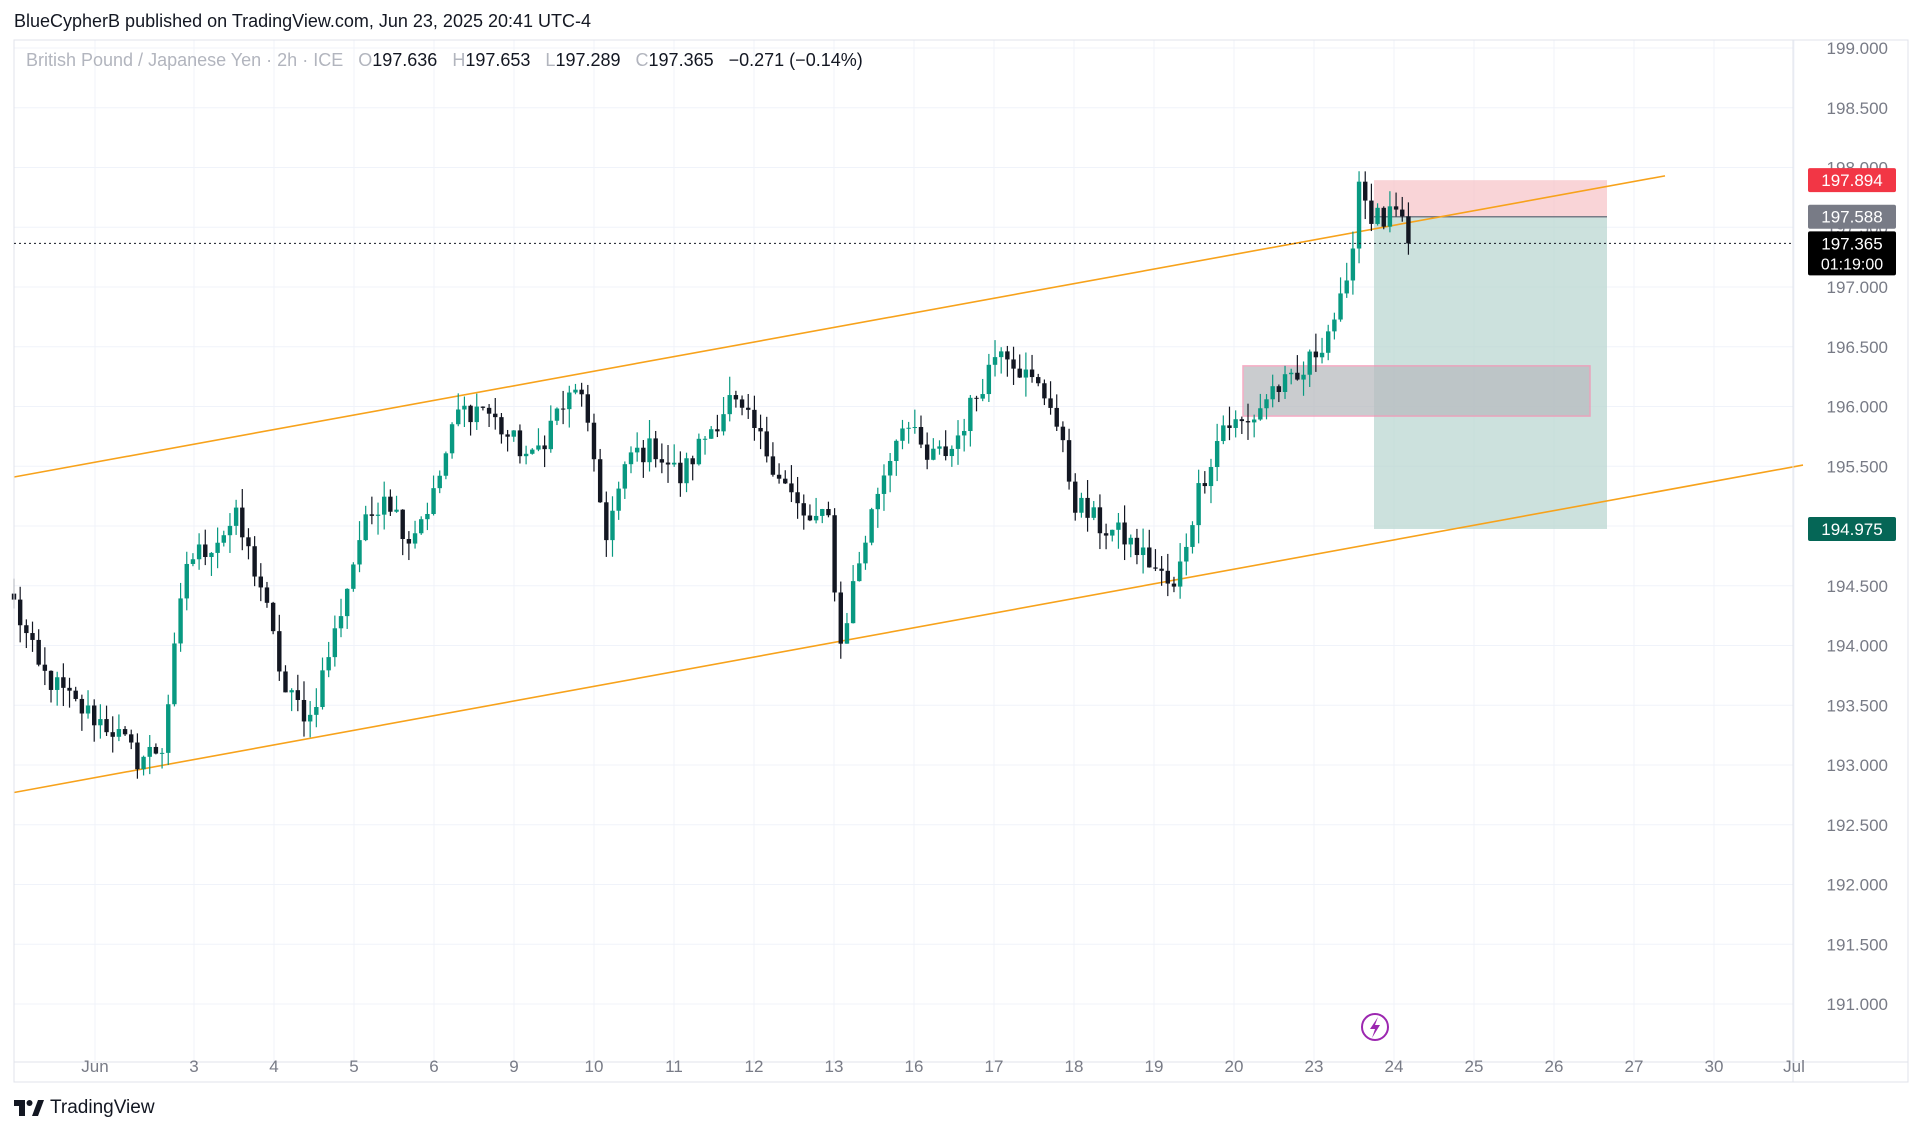 Image resolution: width=1920 pixels, height=1133 pixels. I want to click on time-tick-label: 25, so click(1474, 1066).